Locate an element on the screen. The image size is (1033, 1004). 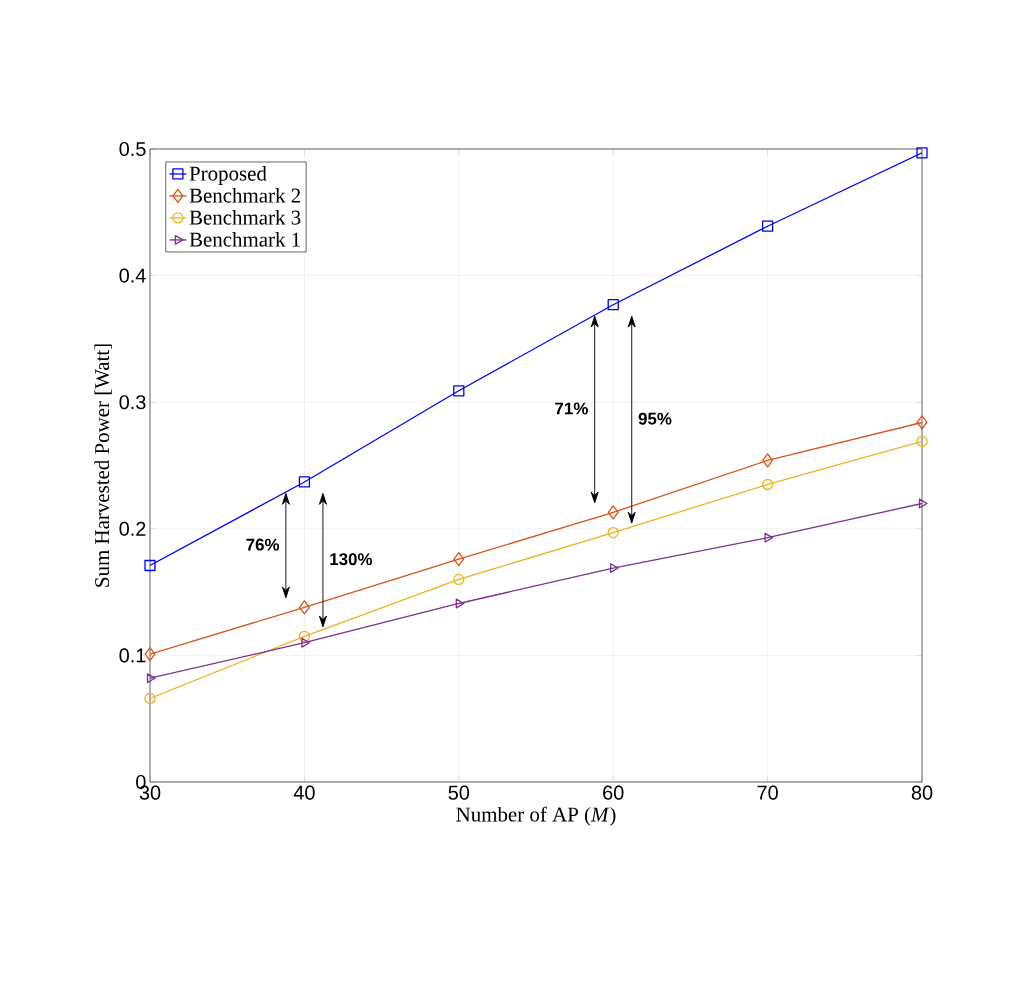
legend-label: Proposed is located at coordinates (228, 175).